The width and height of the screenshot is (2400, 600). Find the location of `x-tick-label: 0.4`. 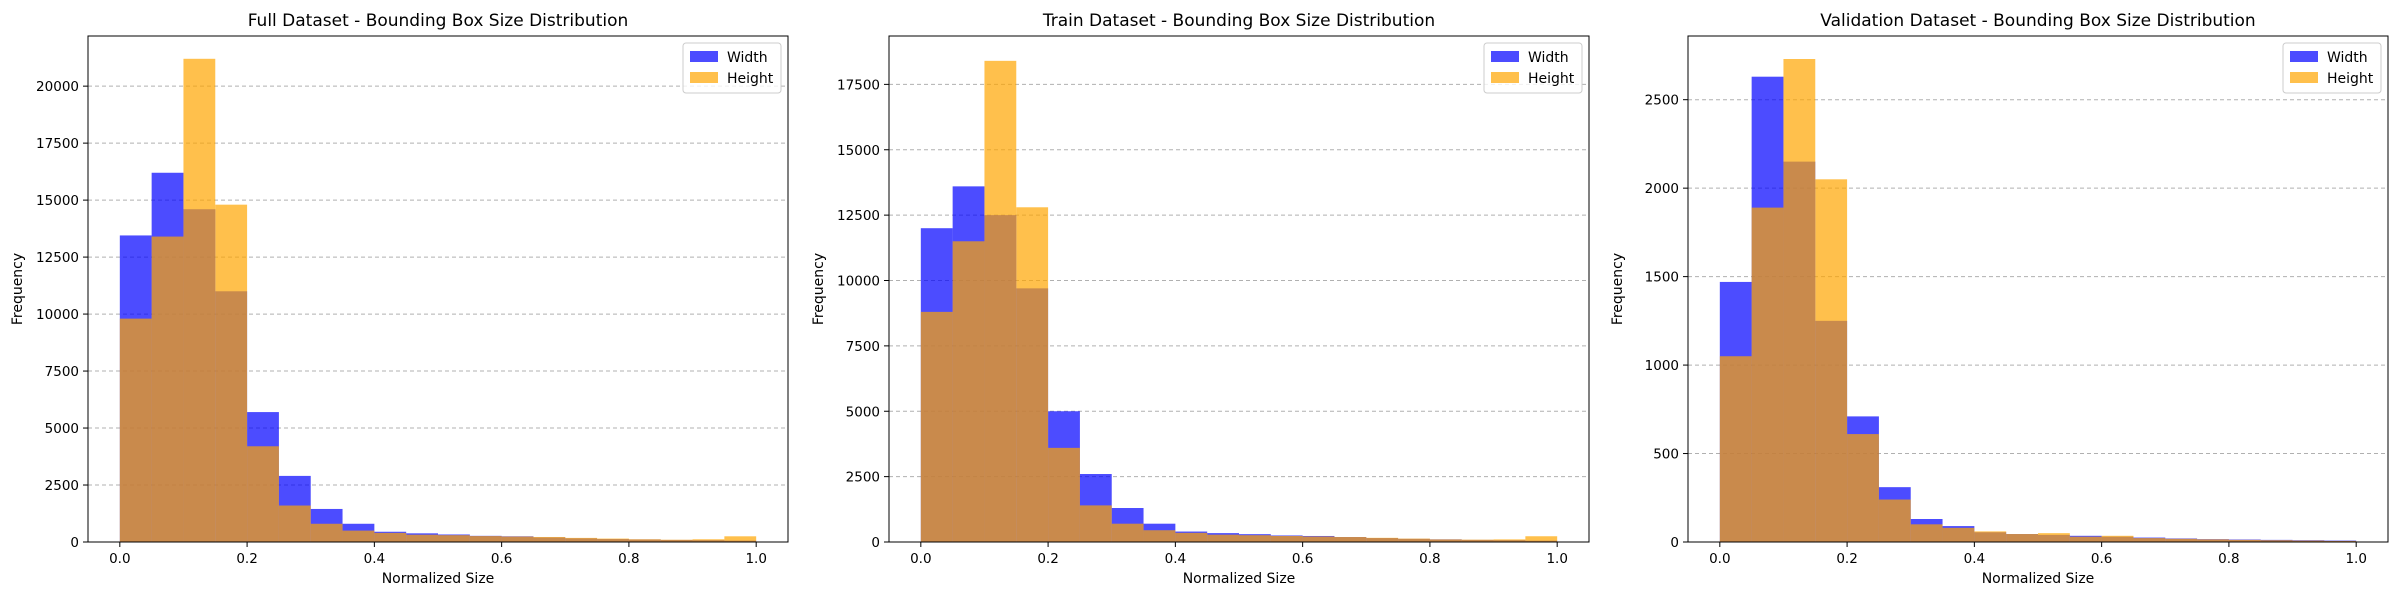

x-tick-label: 0.4 is located at coordinates (1175, 559).